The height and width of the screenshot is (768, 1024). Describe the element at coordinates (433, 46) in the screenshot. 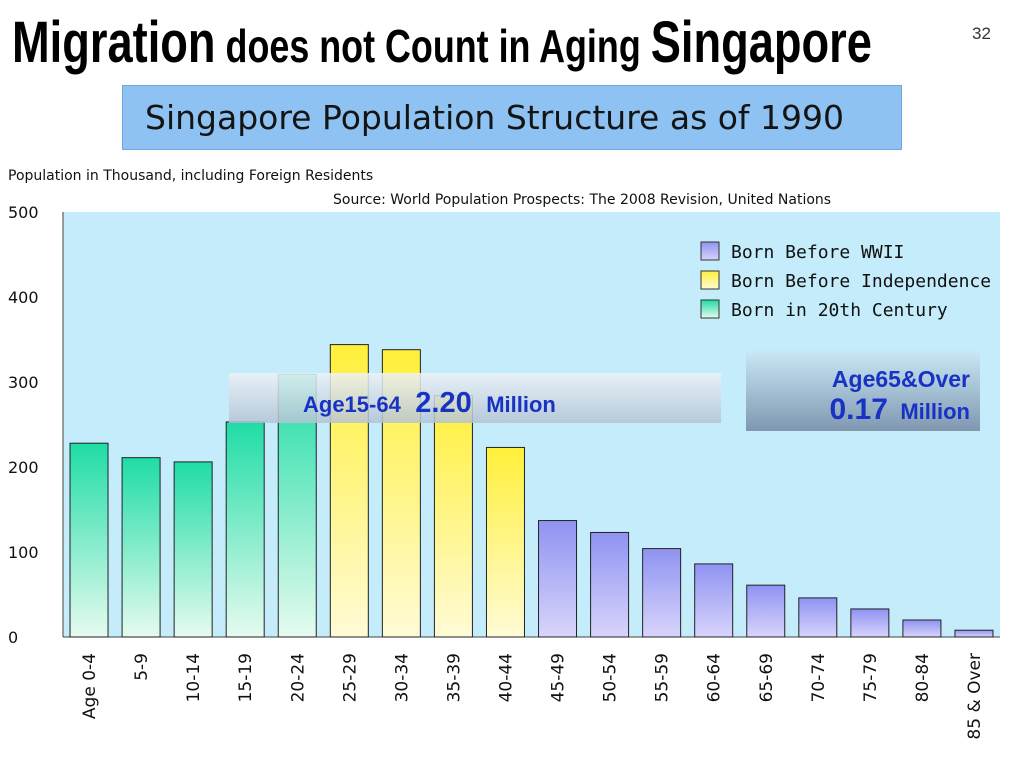

I see `title-middle: does not Count in Aging` at that location.